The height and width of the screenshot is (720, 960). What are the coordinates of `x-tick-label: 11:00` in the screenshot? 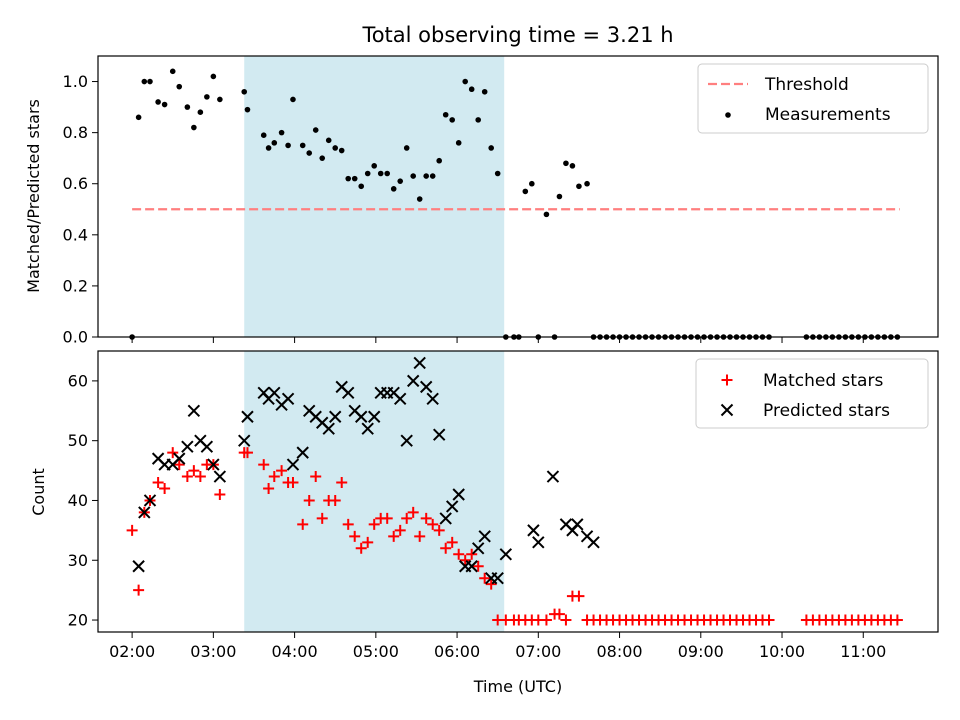 It's located at (863, 651).